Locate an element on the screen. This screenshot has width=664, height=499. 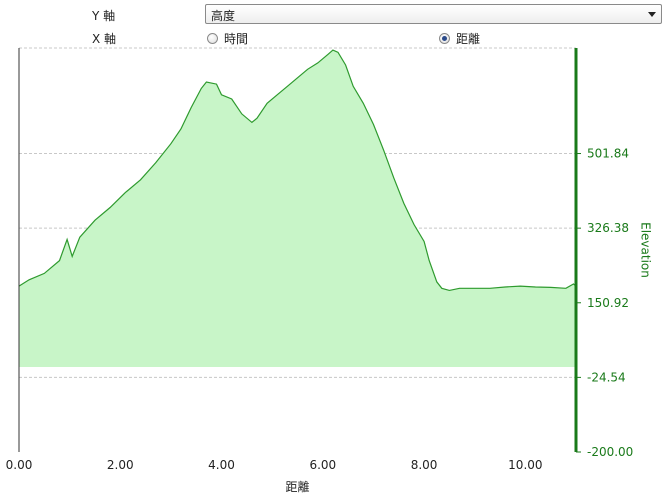
radio-time-button is located at coordinates (212, 38).